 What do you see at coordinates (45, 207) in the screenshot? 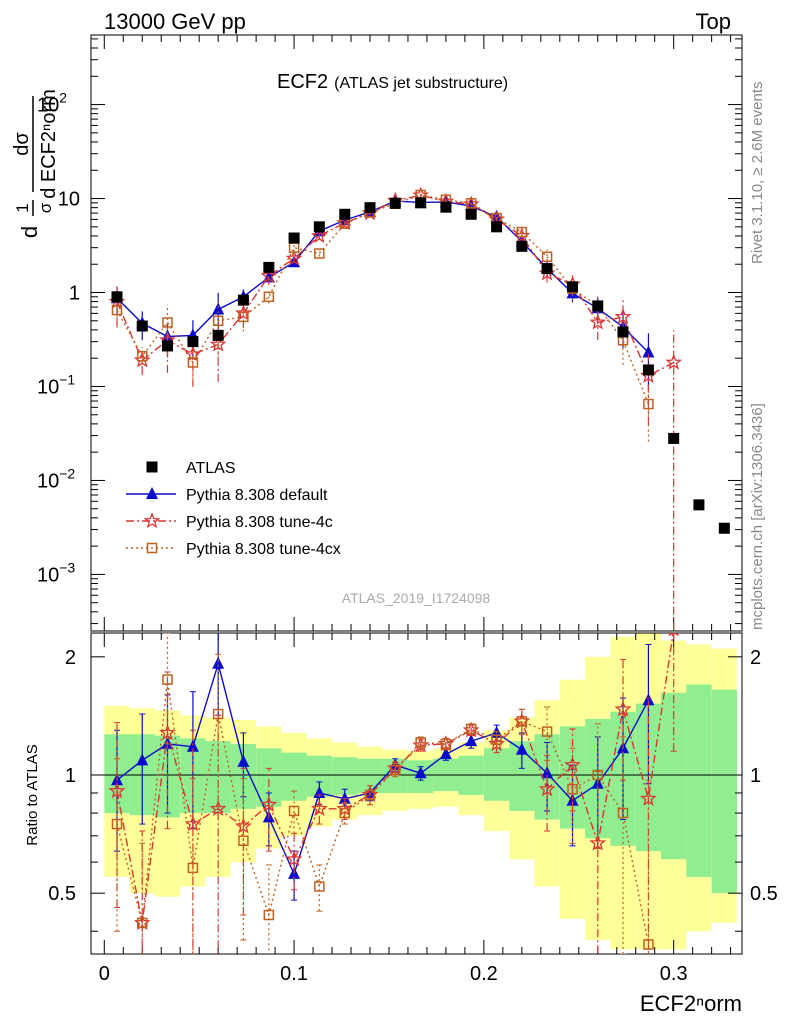
I see `ylabel-frac1-den: σ` at bounding box center [45, 207].